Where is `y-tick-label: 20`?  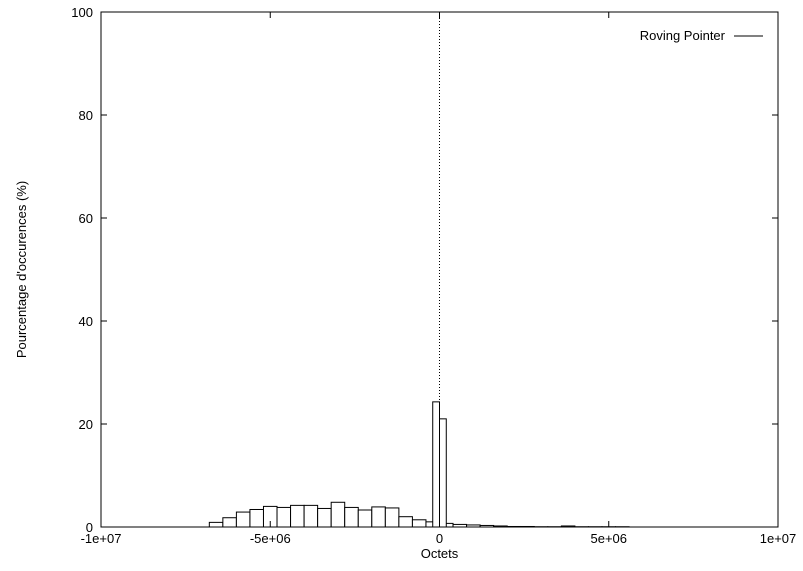
y-tick-label: 20 is located at coordinates (86, 424).